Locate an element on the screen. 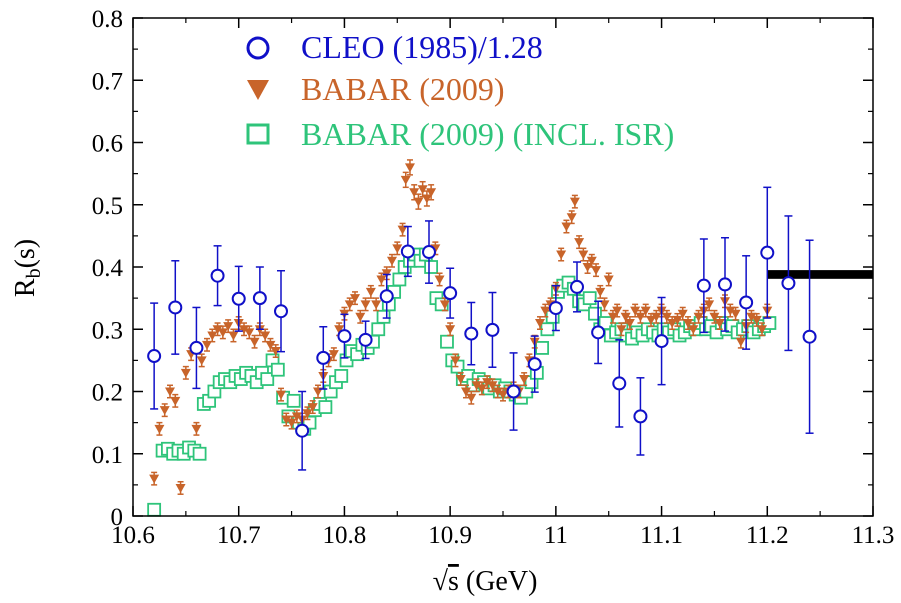 The width and height of the screenshot is (901, 603). legend-marker-cleo is located at coordinates (258, 48).